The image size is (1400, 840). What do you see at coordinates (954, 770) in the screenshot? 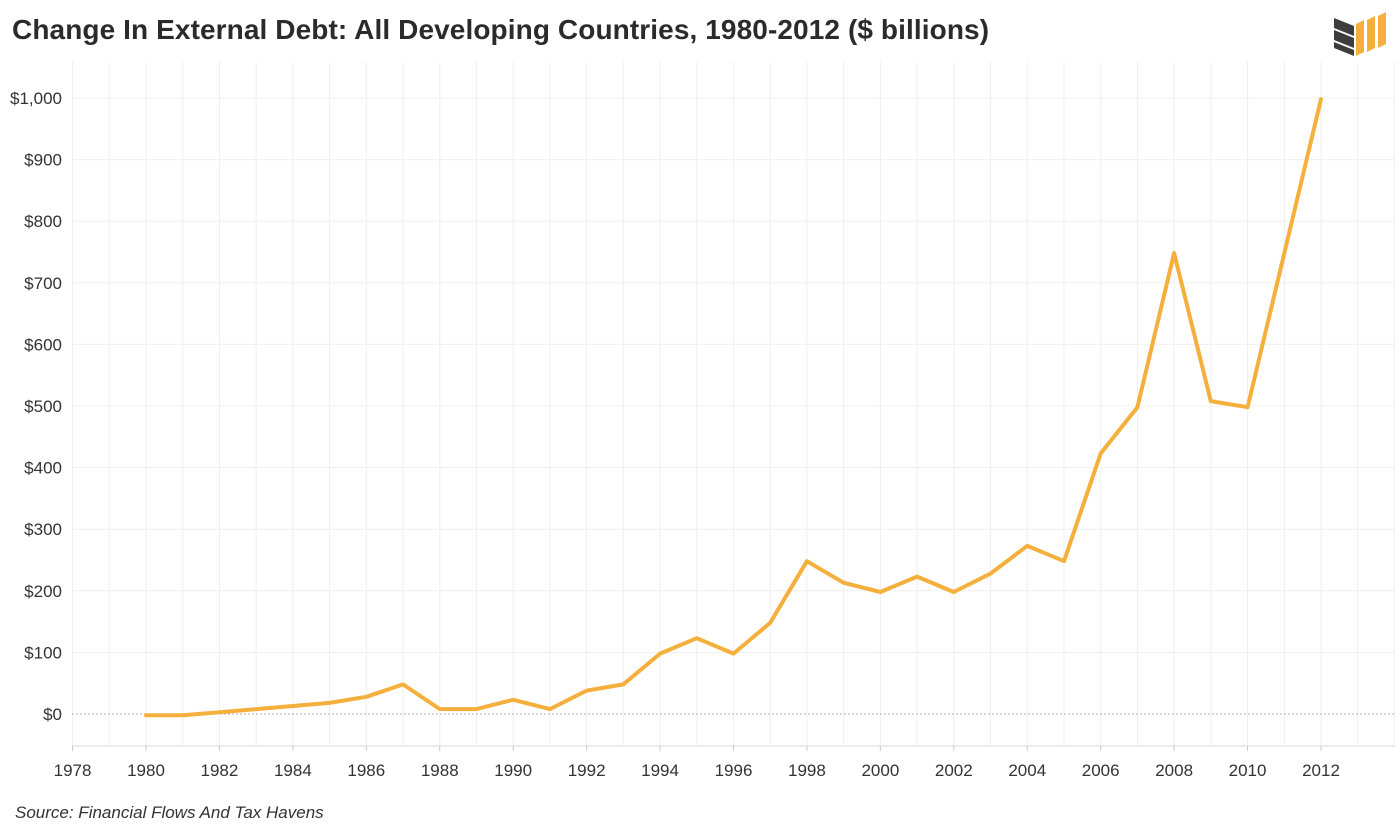
I see `x-tick-label: 2002` at bounding box center [954, 770].